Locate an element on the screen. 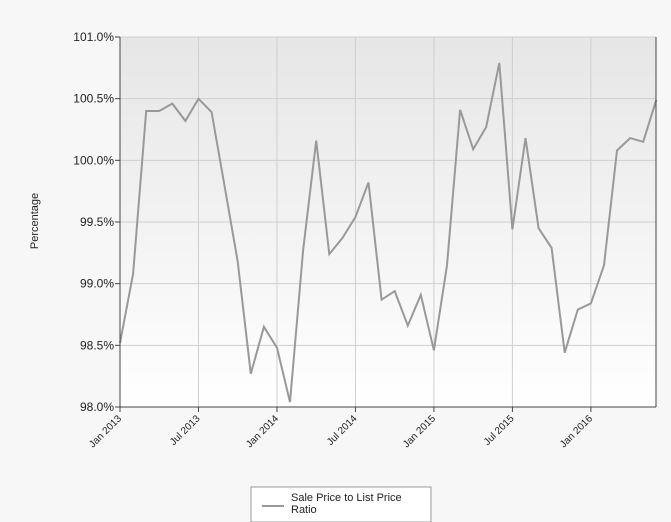  y-tick-label: 100.0% is located at coordinates (93, 160).